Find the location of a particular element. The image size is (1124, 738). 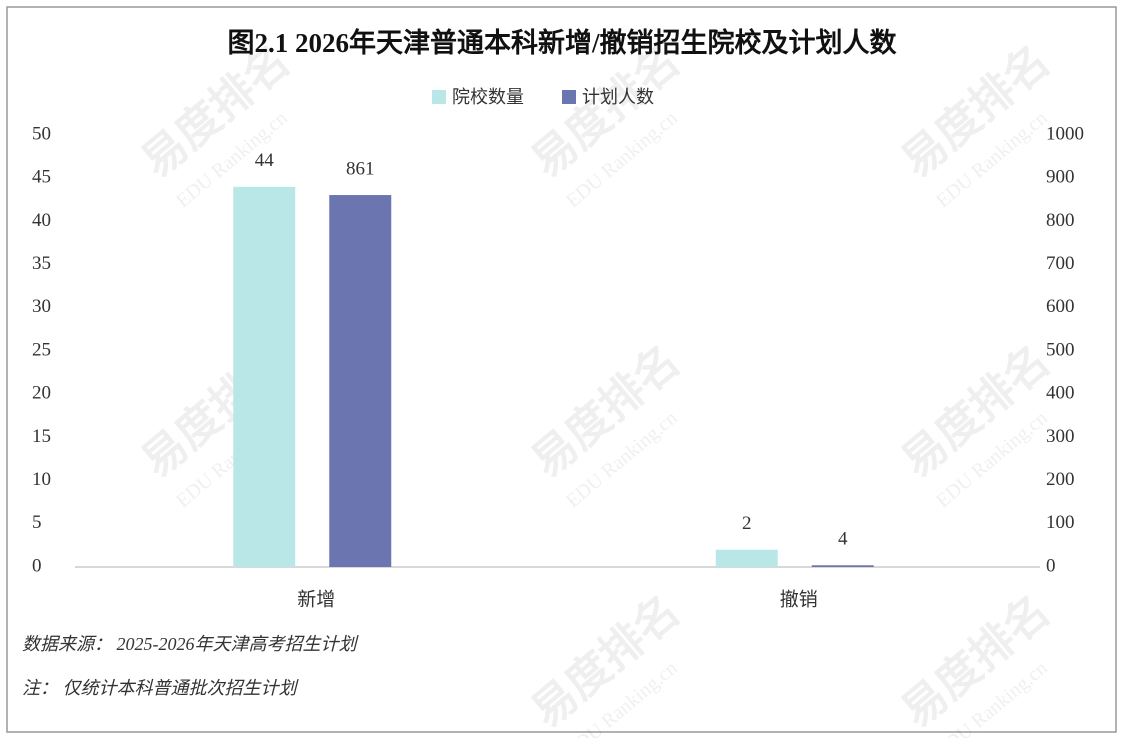

y-tick-label: 0 is located at coordinates (37, 565).